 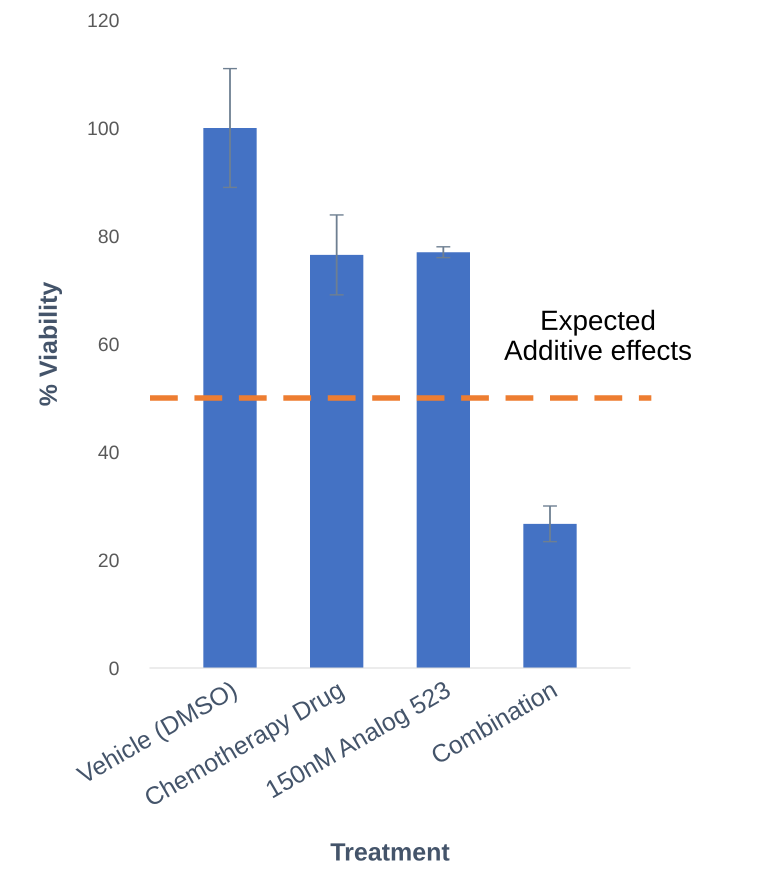 What do you see at coordinates (108, 236) in the screenshot?
I see `y-tick-label: 80` at bounding box center [108, 236].